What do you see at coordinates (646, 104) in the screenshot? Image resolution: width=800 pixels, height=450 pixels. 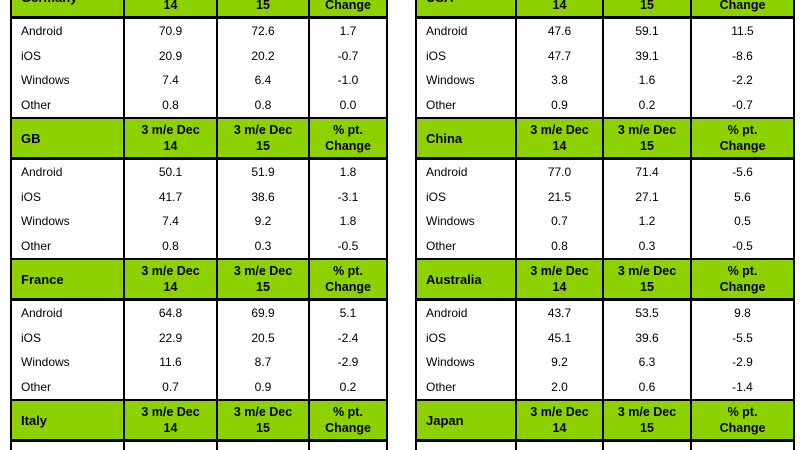 I see `value-dec-15: 0.2` at bounding box center [646, 104].